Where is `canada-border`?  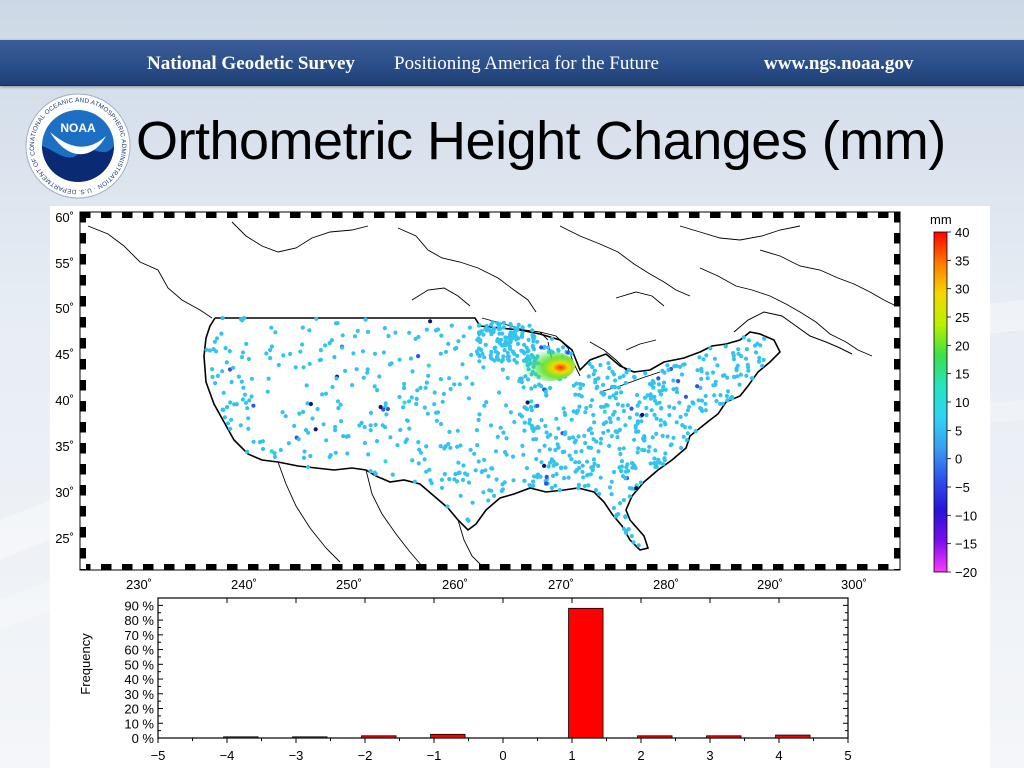
canada-border is located at coordinates (793, 333).